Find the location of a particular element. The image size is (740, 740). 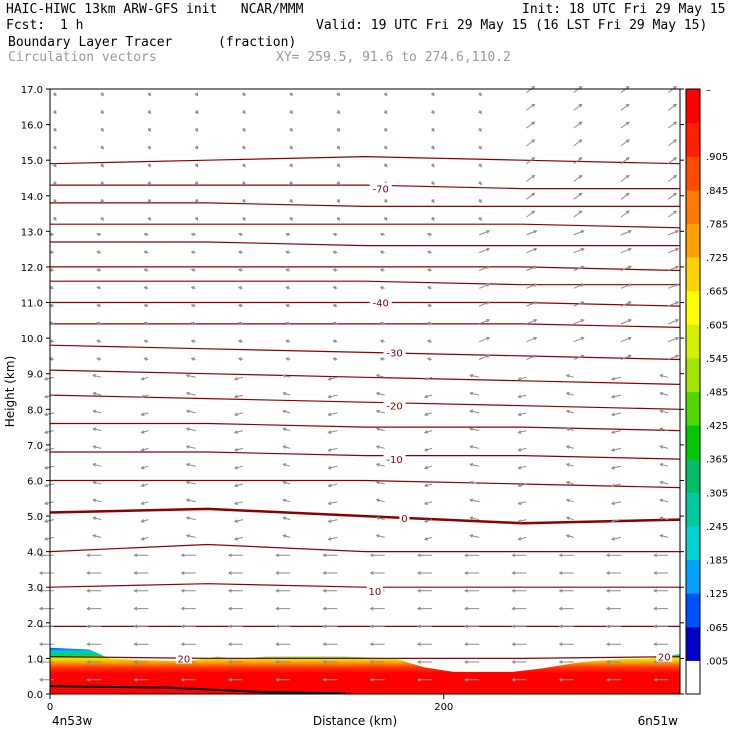

terrain-line is located at coordinates (197, 690).